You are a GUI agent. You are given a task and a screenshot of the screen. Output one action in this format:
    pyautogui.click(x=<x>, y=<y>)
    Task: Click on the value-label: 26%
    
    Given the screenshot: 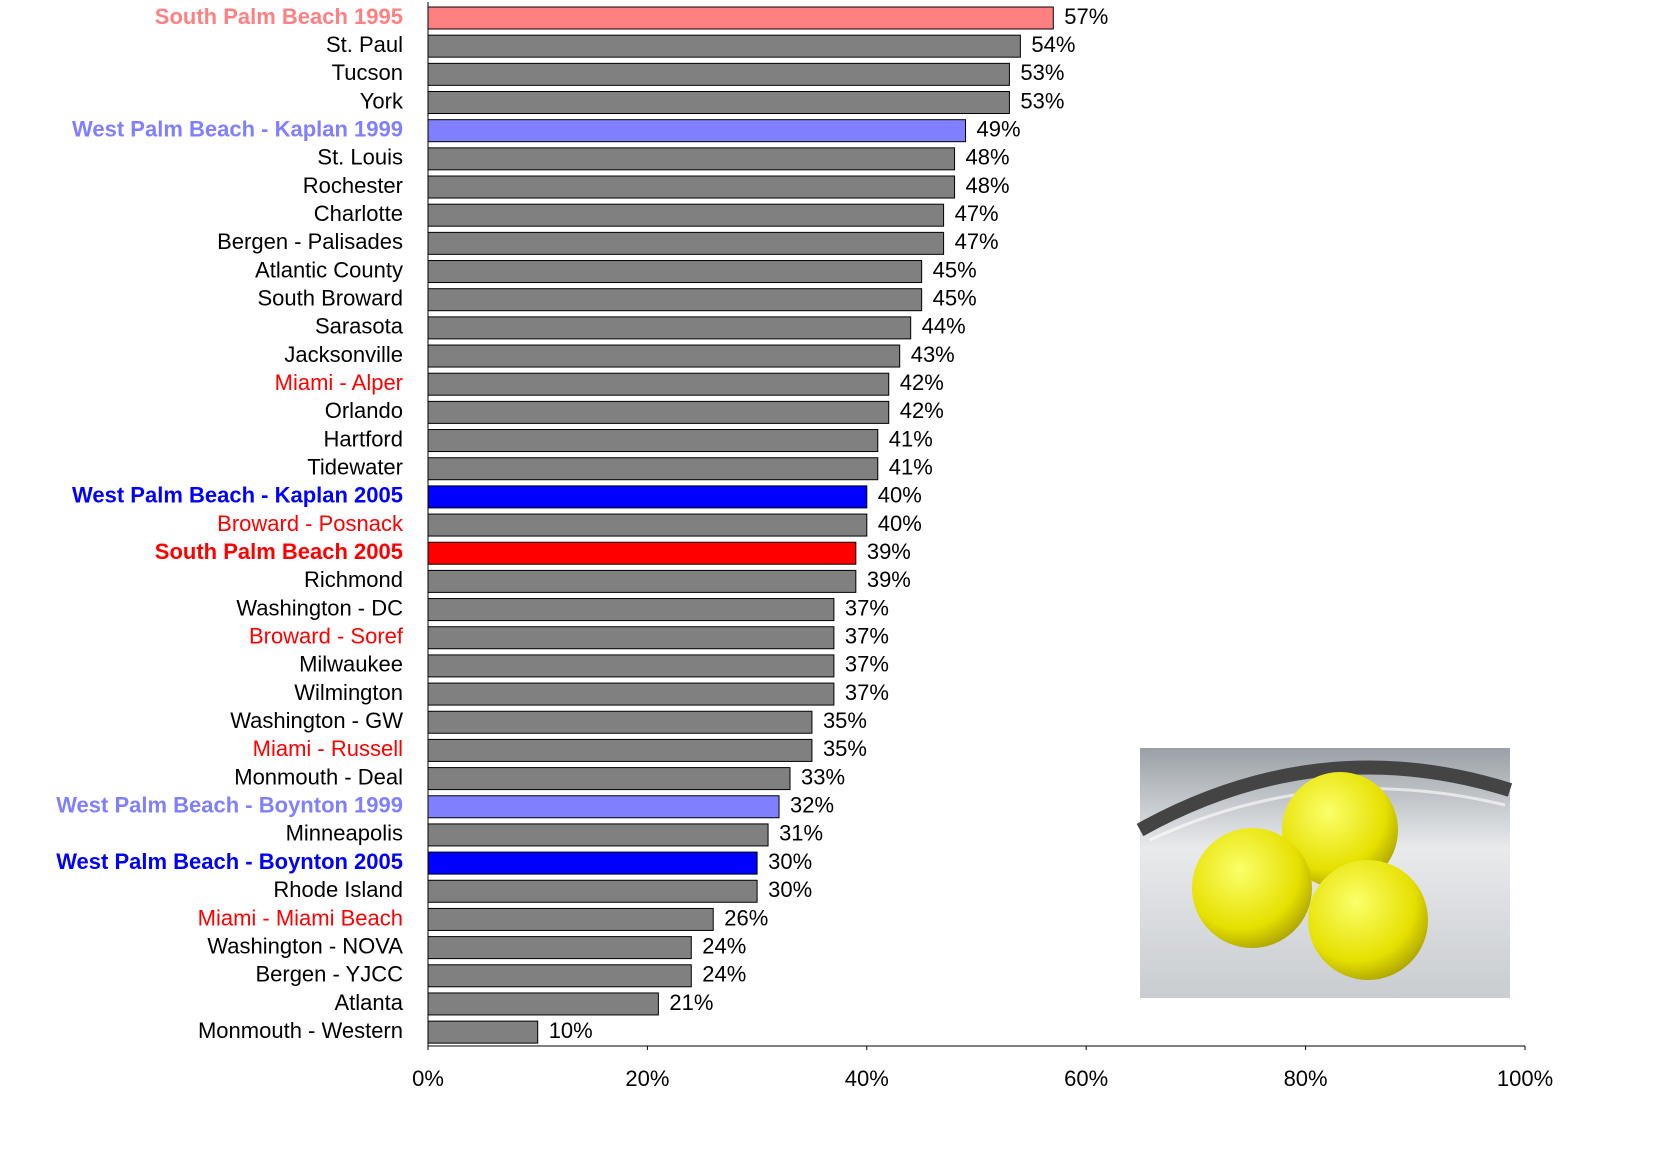 What is the action you would take?
    pyautogui.click(x=746, y=917)
    